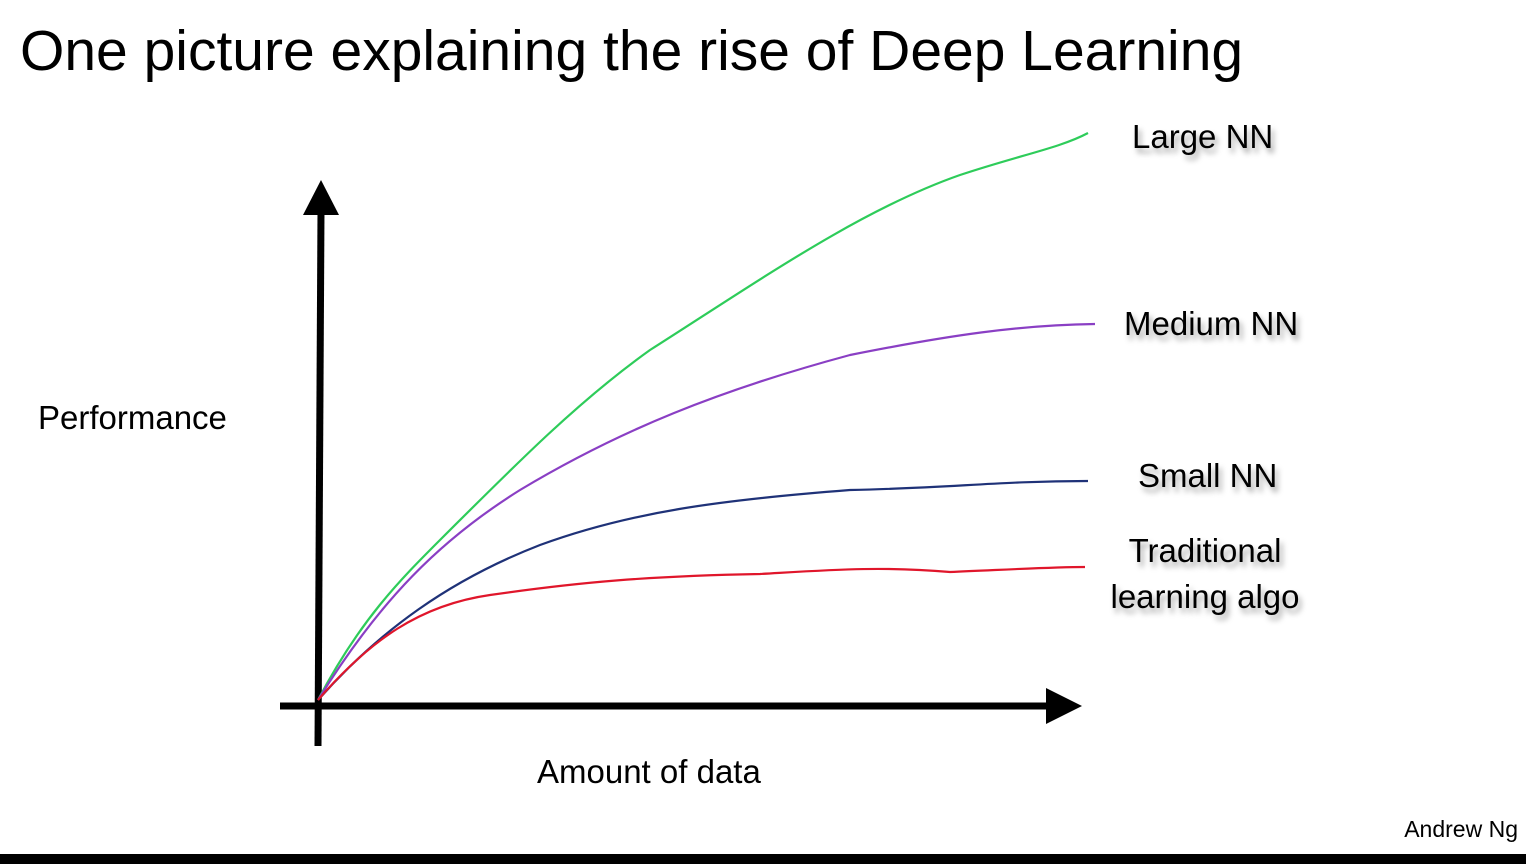  Describe the element at coordinates (701, 633) in the screenshot. I see `traditional-curve` at that location.